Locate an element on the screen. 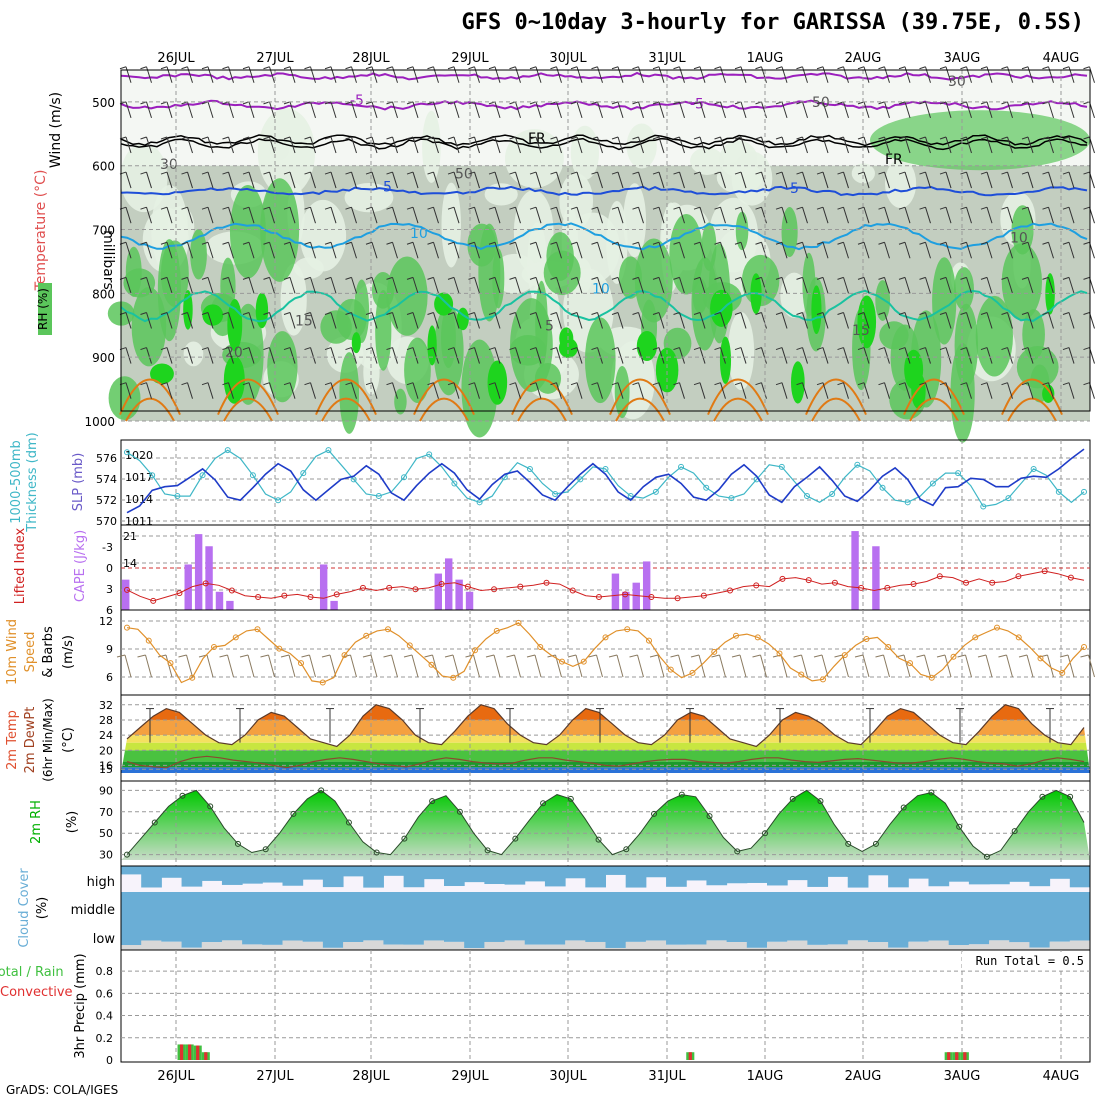 The width and height of the screenshot is (1100, 1100). rh-patch-dry is located at coordinates (635, 220).